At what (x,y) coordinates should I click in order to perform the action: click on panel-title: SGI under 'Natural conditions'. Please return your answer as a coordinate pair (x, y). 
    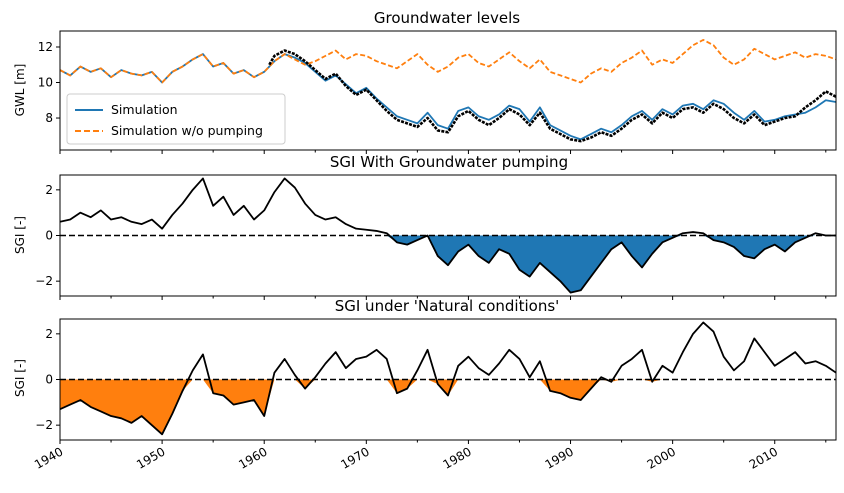
    Looking at the image, I should click on (447, 306).